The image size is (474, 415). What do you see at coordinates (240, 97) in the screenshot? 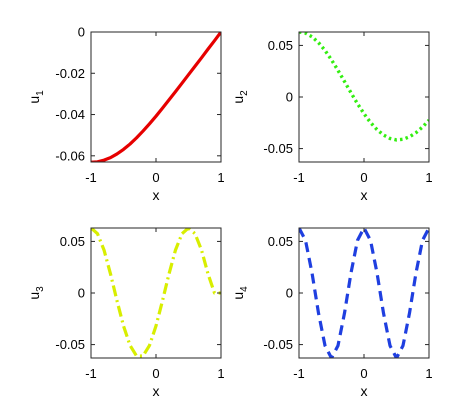
I see `y-axis-label: u2` at bounding box center [240, 97].